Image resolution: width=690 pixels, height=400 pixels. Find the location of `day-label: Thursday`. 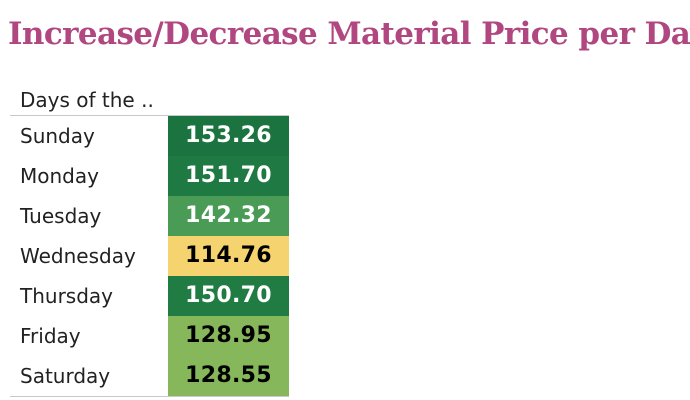

day-label: Thursday is located at coordinates (66, 296).